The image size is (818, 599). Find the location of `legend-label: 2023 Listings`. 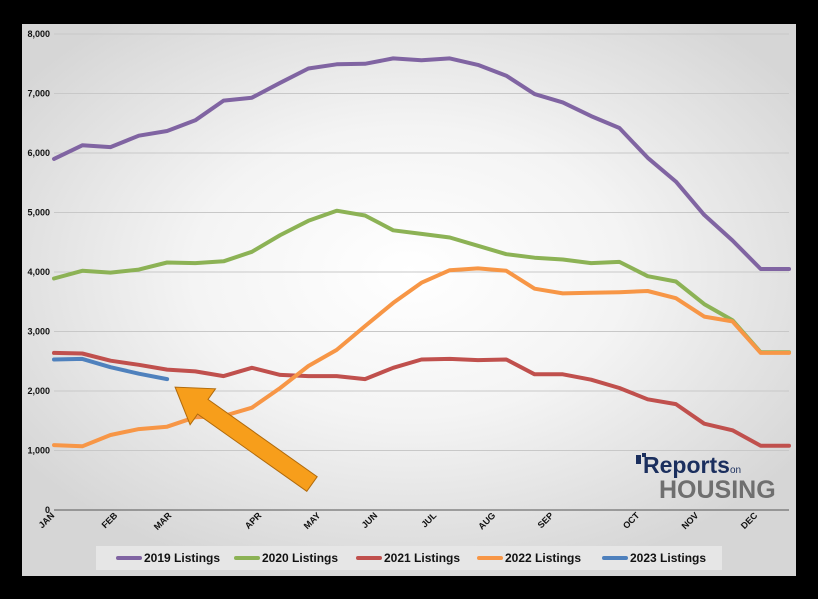

legend-label: 2023 Listings is located at coordinates (668, 558).